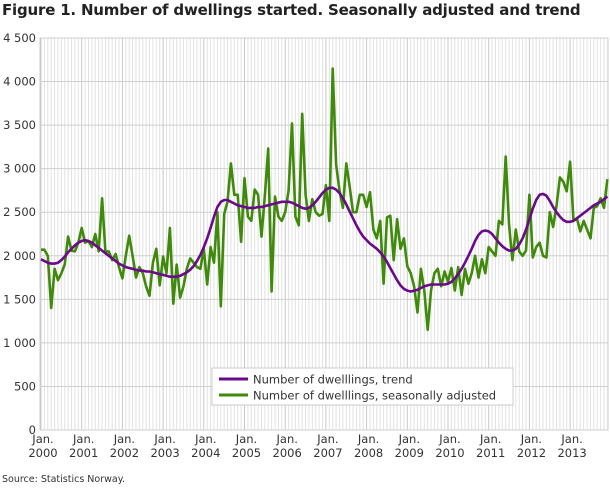 Image resolution: width=610 pixels, height=488 pixels. Describe the element at coordinates (19, 38) in the screenshot. I see `y-tick-label: 4 500` at that location.